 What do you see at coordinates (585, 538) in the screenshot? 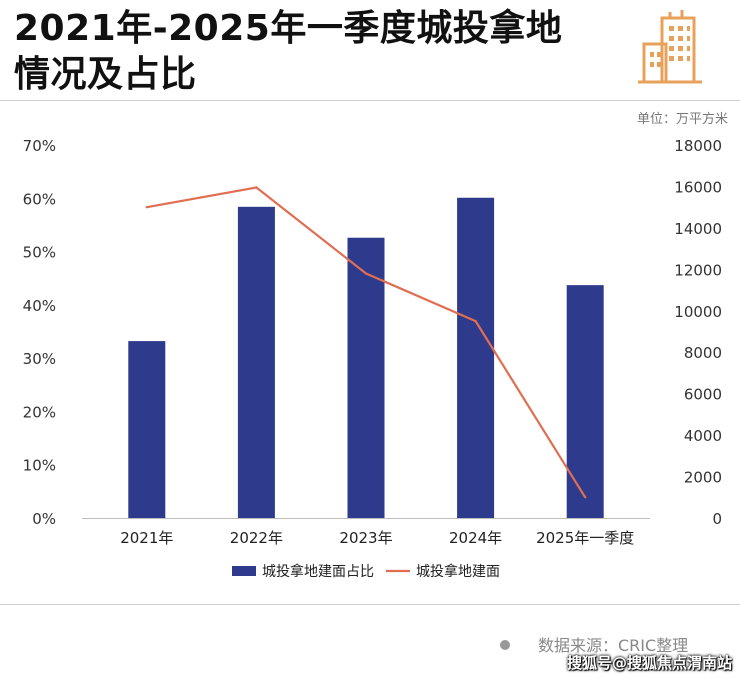
I see `x-axis-tick-label: 2025年一季度` at bounding box center [585, 538].